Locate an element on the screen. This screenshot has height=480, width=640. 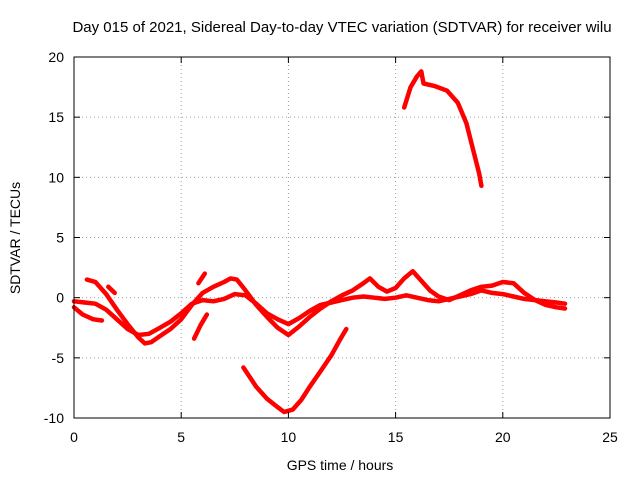
y-tick-label: 15 is located at coordinates (56, 117).